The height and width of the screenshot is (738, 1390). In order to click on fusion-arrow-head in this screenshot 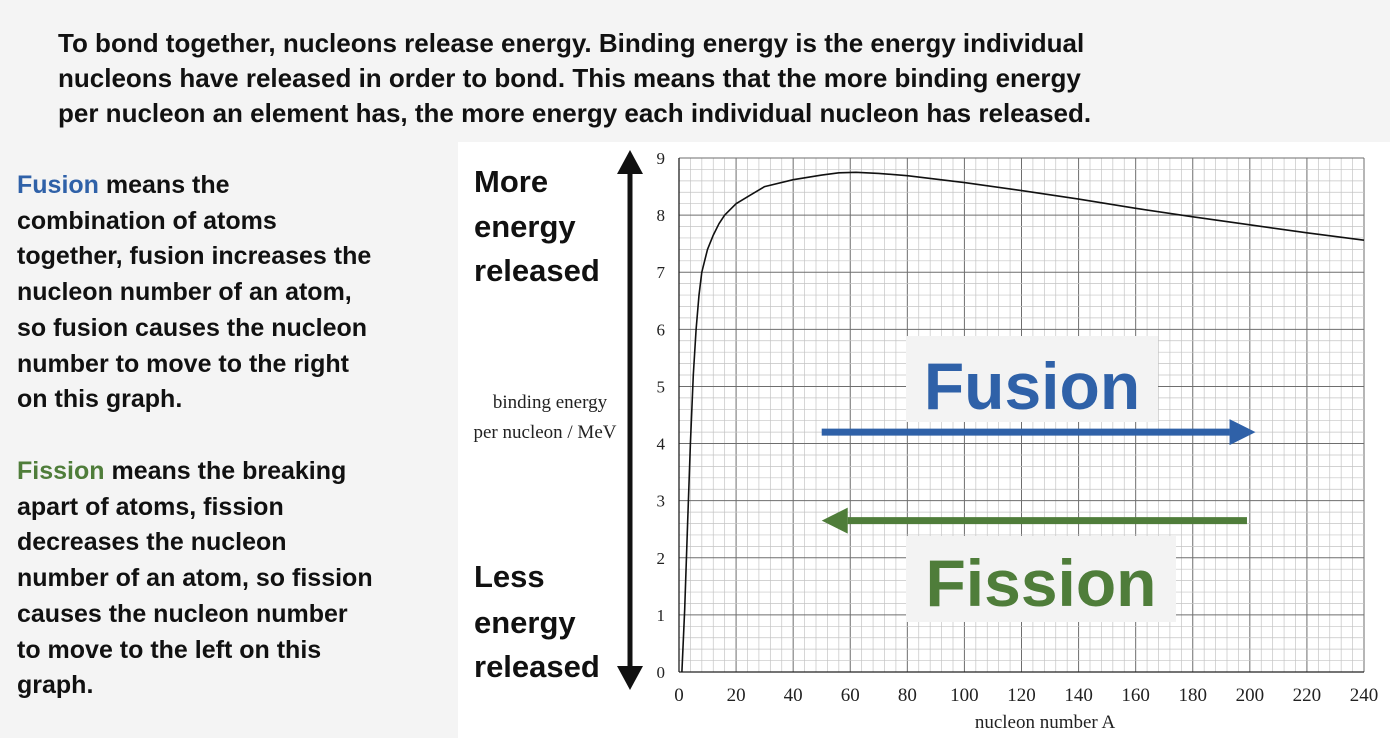, I will do `click(1242, 432)`.